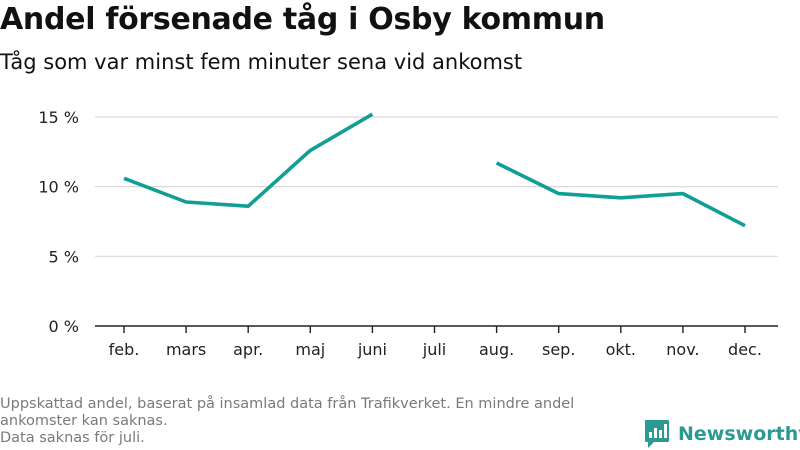 The image size is (800, 450). Describe the element at coordinates (186, 349) in the screenshot. I see `x-tick-label: mars` at that location.